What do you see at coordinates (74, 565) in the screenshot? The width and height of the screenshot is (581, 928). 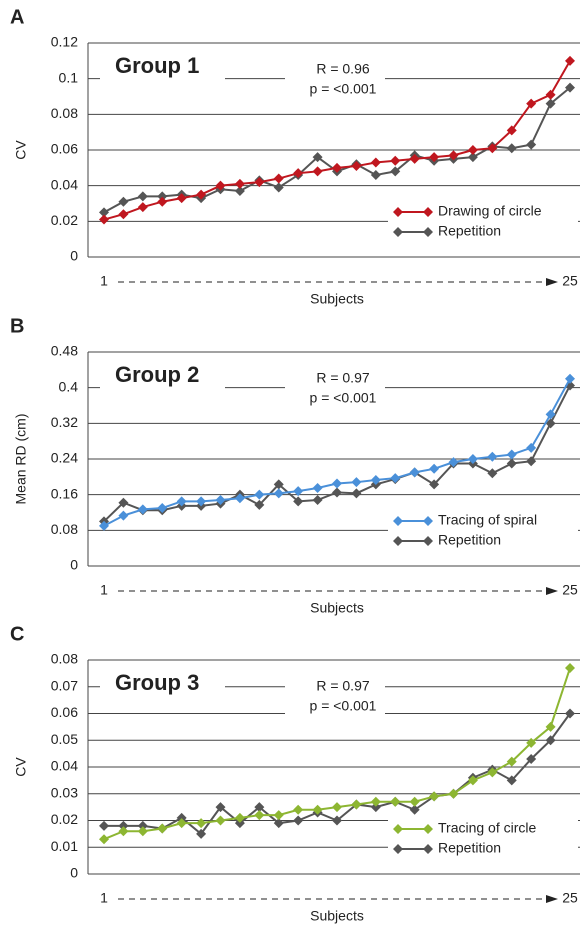 I see `y-tick-label: 0` at bounding box center [74, 565].